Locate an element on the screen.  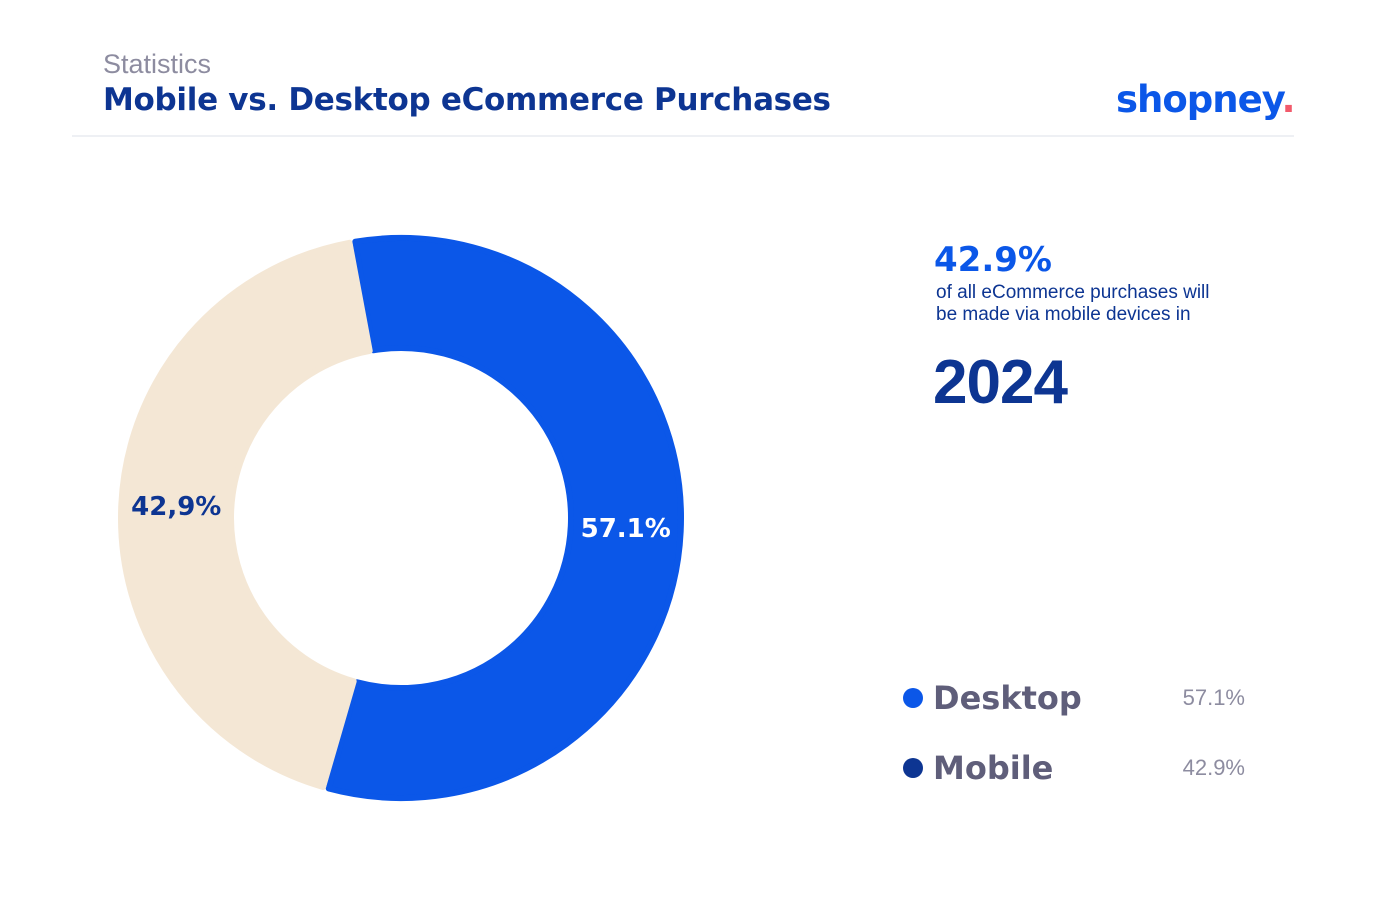
legend-item-desktop: Desktop 57.1% is located at coordinates (1074, 698).